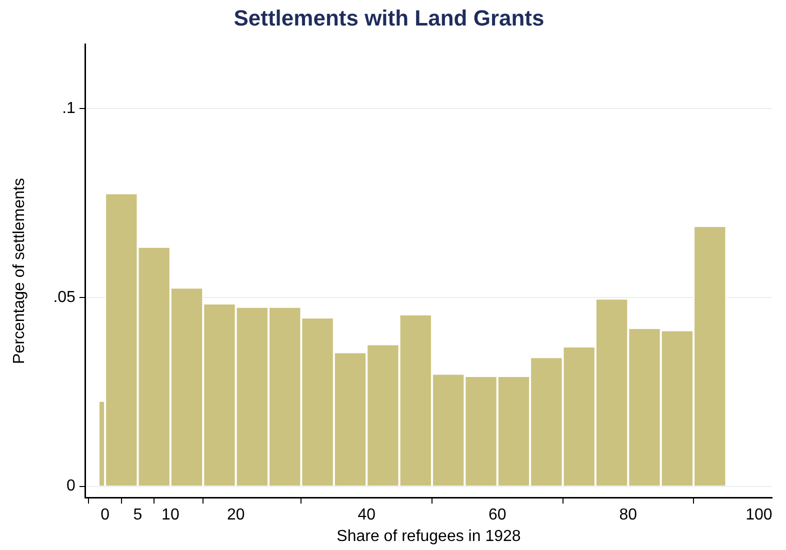  I want to click on x-tick-label: 80, so click(628, 515).